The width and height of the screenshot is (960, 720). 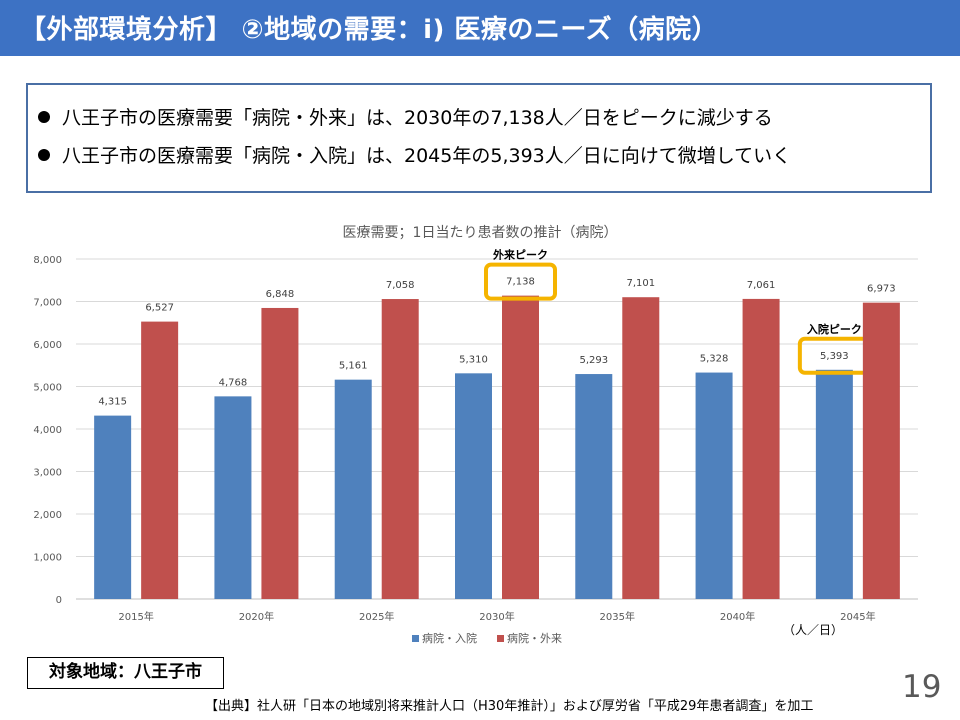 What do you see at coordinates (857, 616) in the screenshot?
I see `x-tick-label: 2045年` at bounding box center [857, 616].